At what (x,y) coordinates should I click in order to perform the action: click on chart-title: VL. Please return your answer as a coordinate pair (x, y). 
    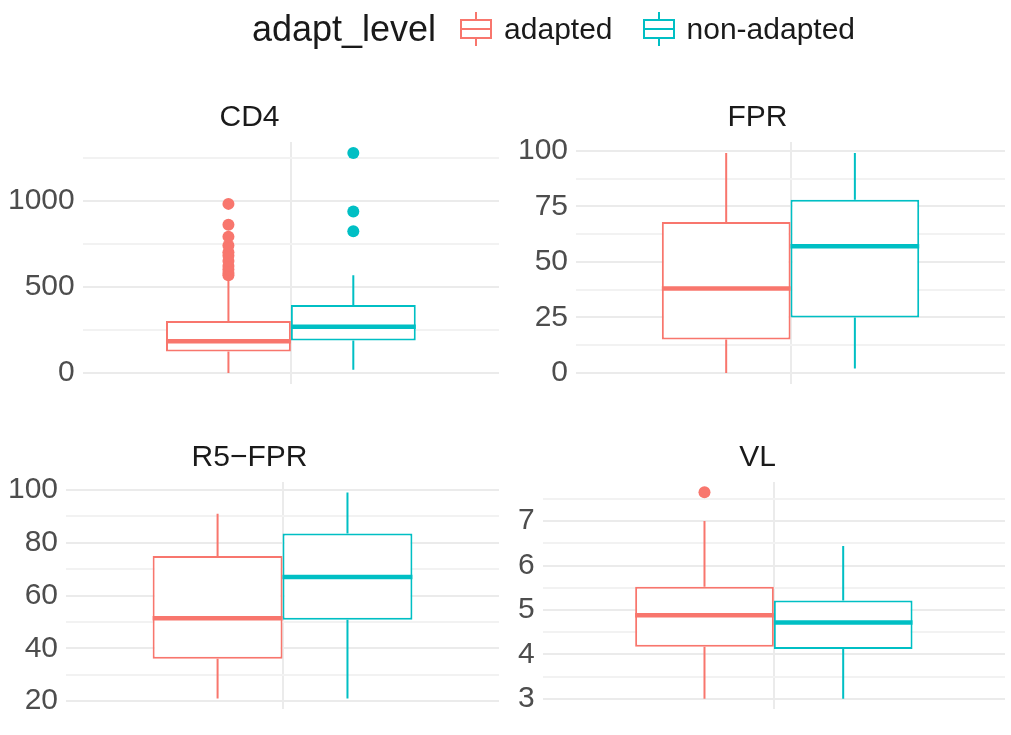
    Looking at the image, I should click on (757, 456).